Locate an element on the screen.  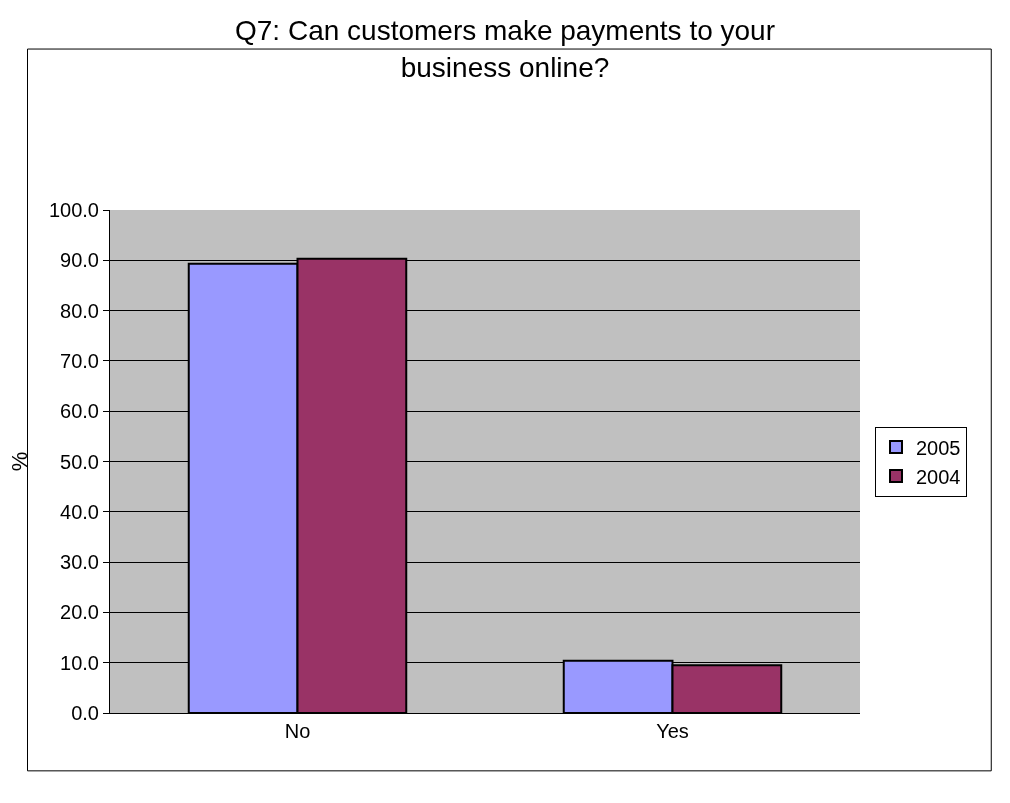
y-axis-title: % is located at coordinates (19, 461).